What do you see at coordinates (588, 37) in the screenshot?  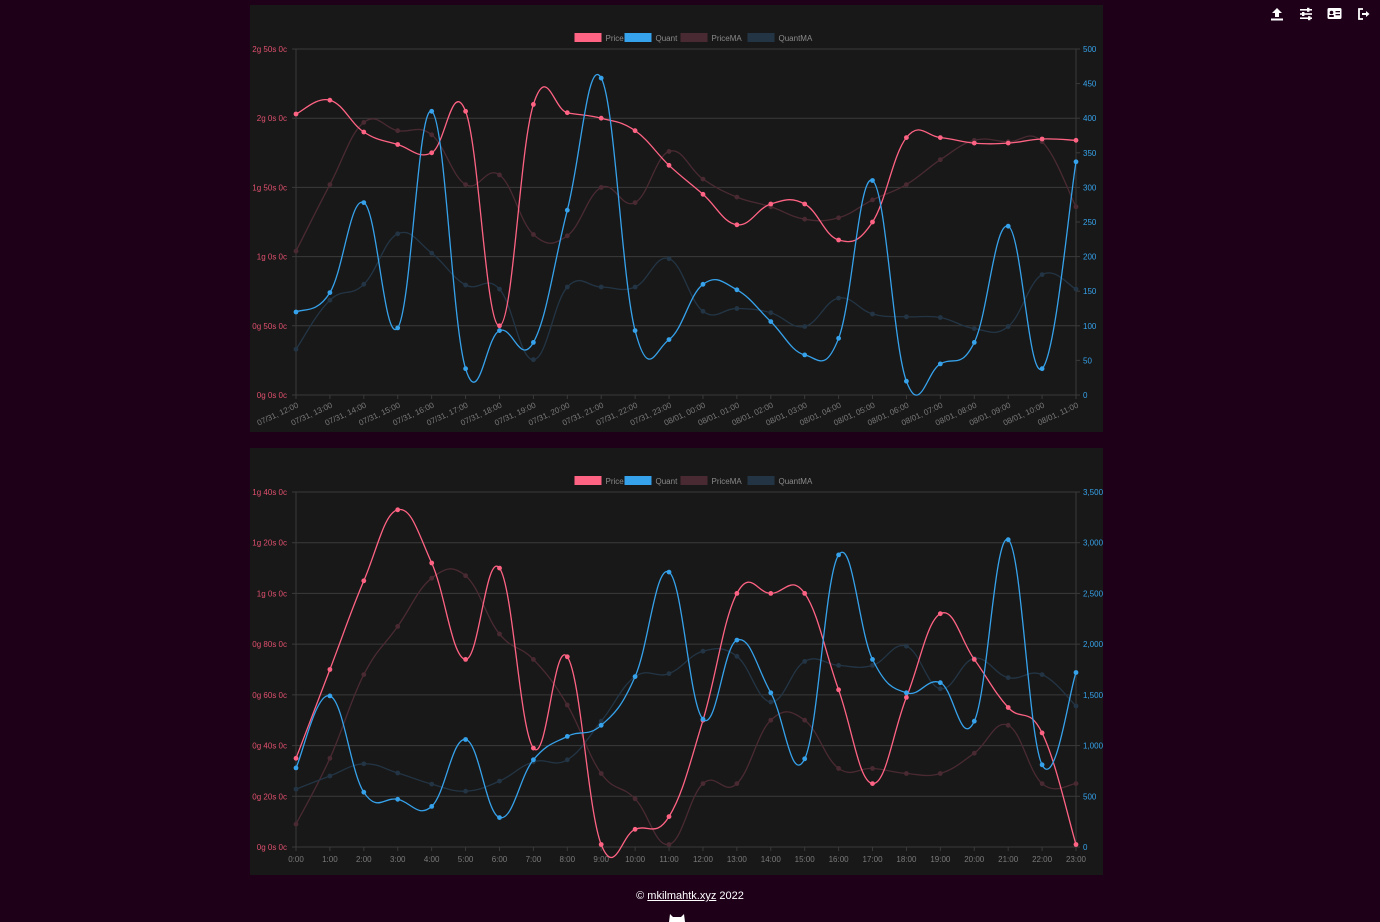 I see `legend-swatch-price` at bounding box center [588, 37].